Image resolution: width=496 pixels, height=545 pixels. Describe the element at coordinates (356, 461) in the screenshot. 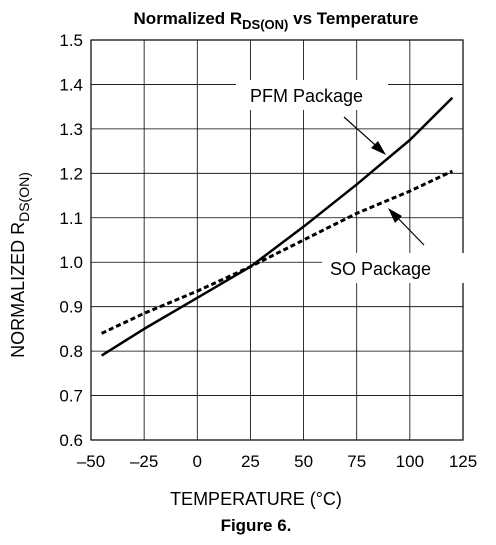

I see `x-tick-label: 75` at that location.